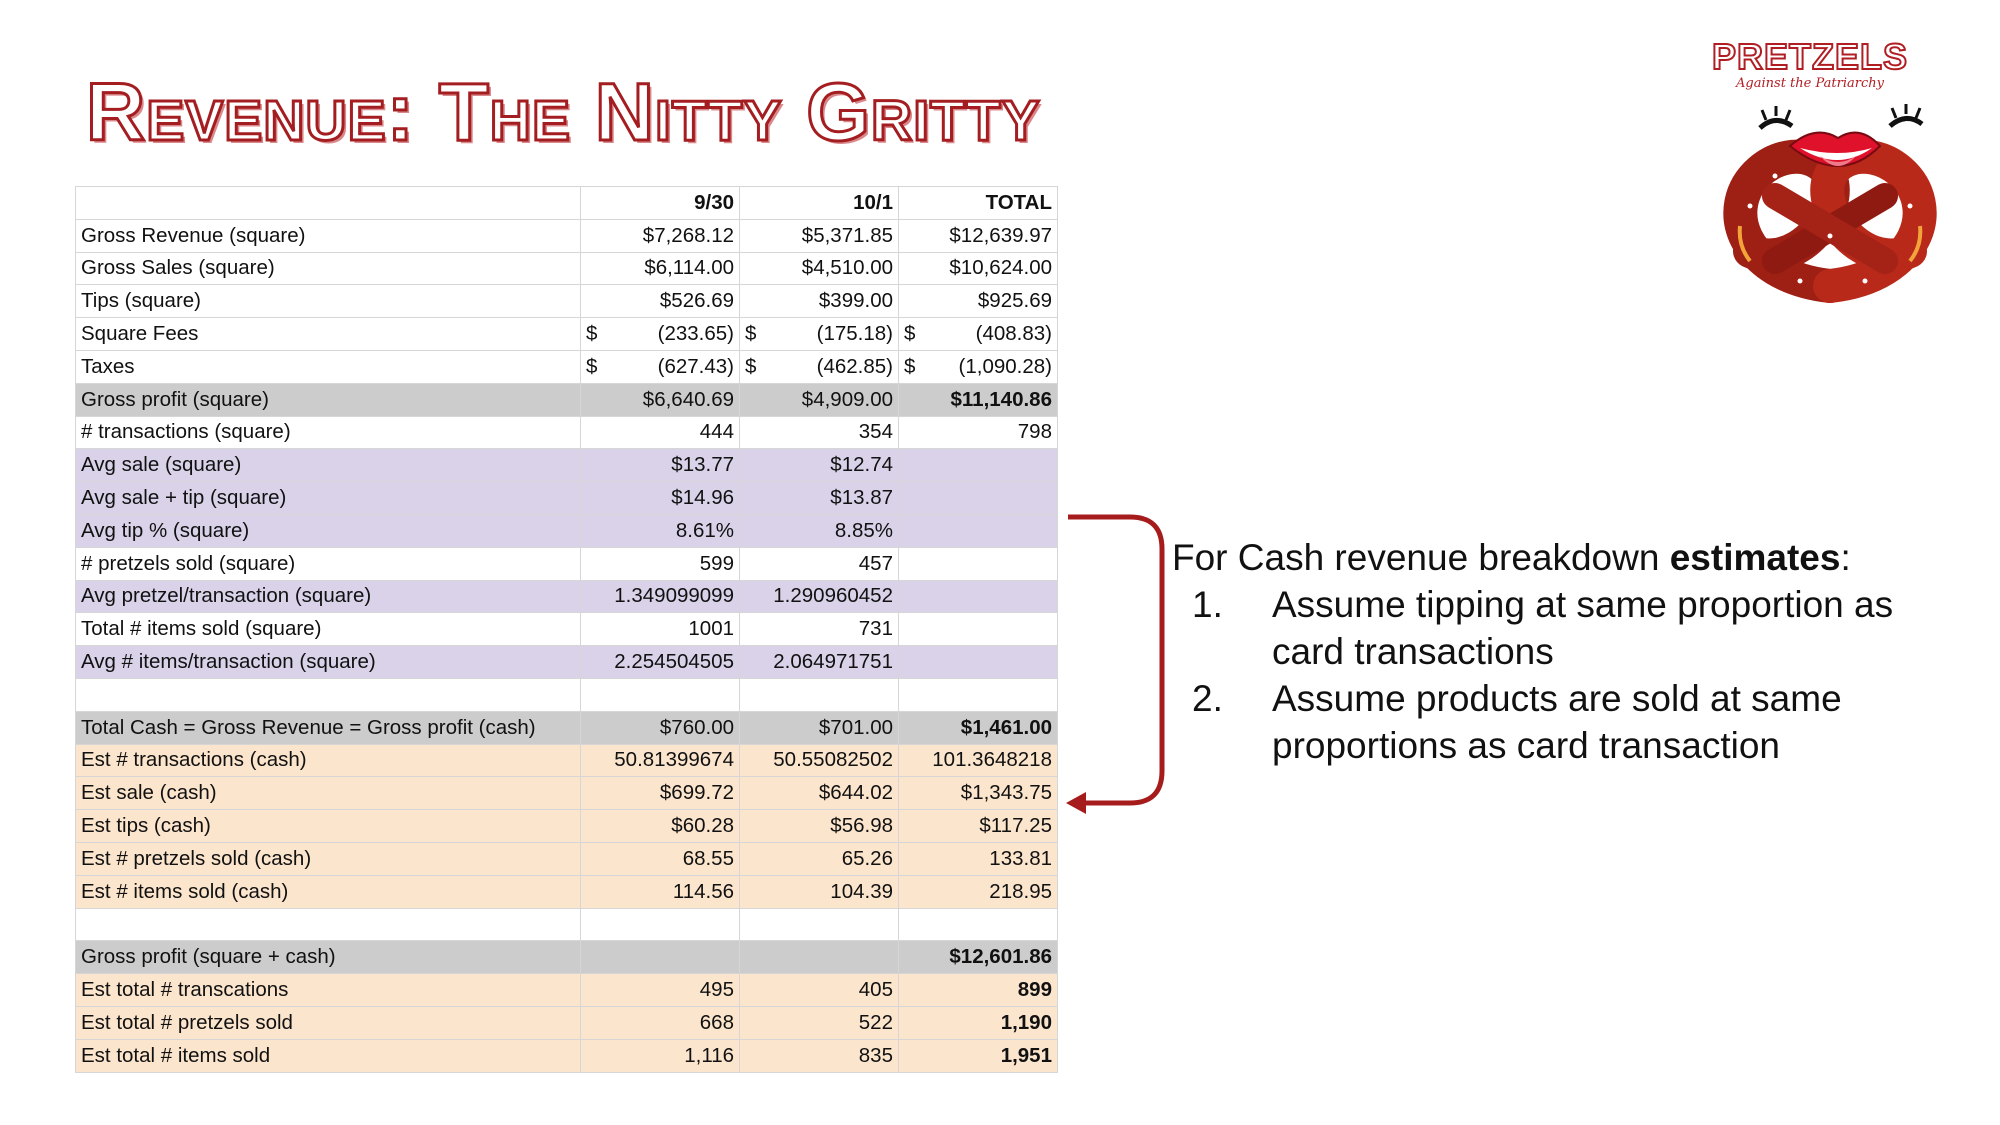  I want to click on row-label: Est # pretzels sold (cash), so click(328, 858).